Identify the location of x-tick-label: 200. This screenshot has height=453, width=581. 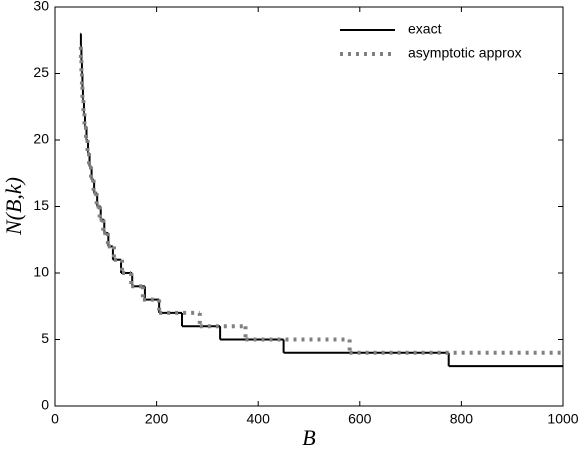
(157, 419).